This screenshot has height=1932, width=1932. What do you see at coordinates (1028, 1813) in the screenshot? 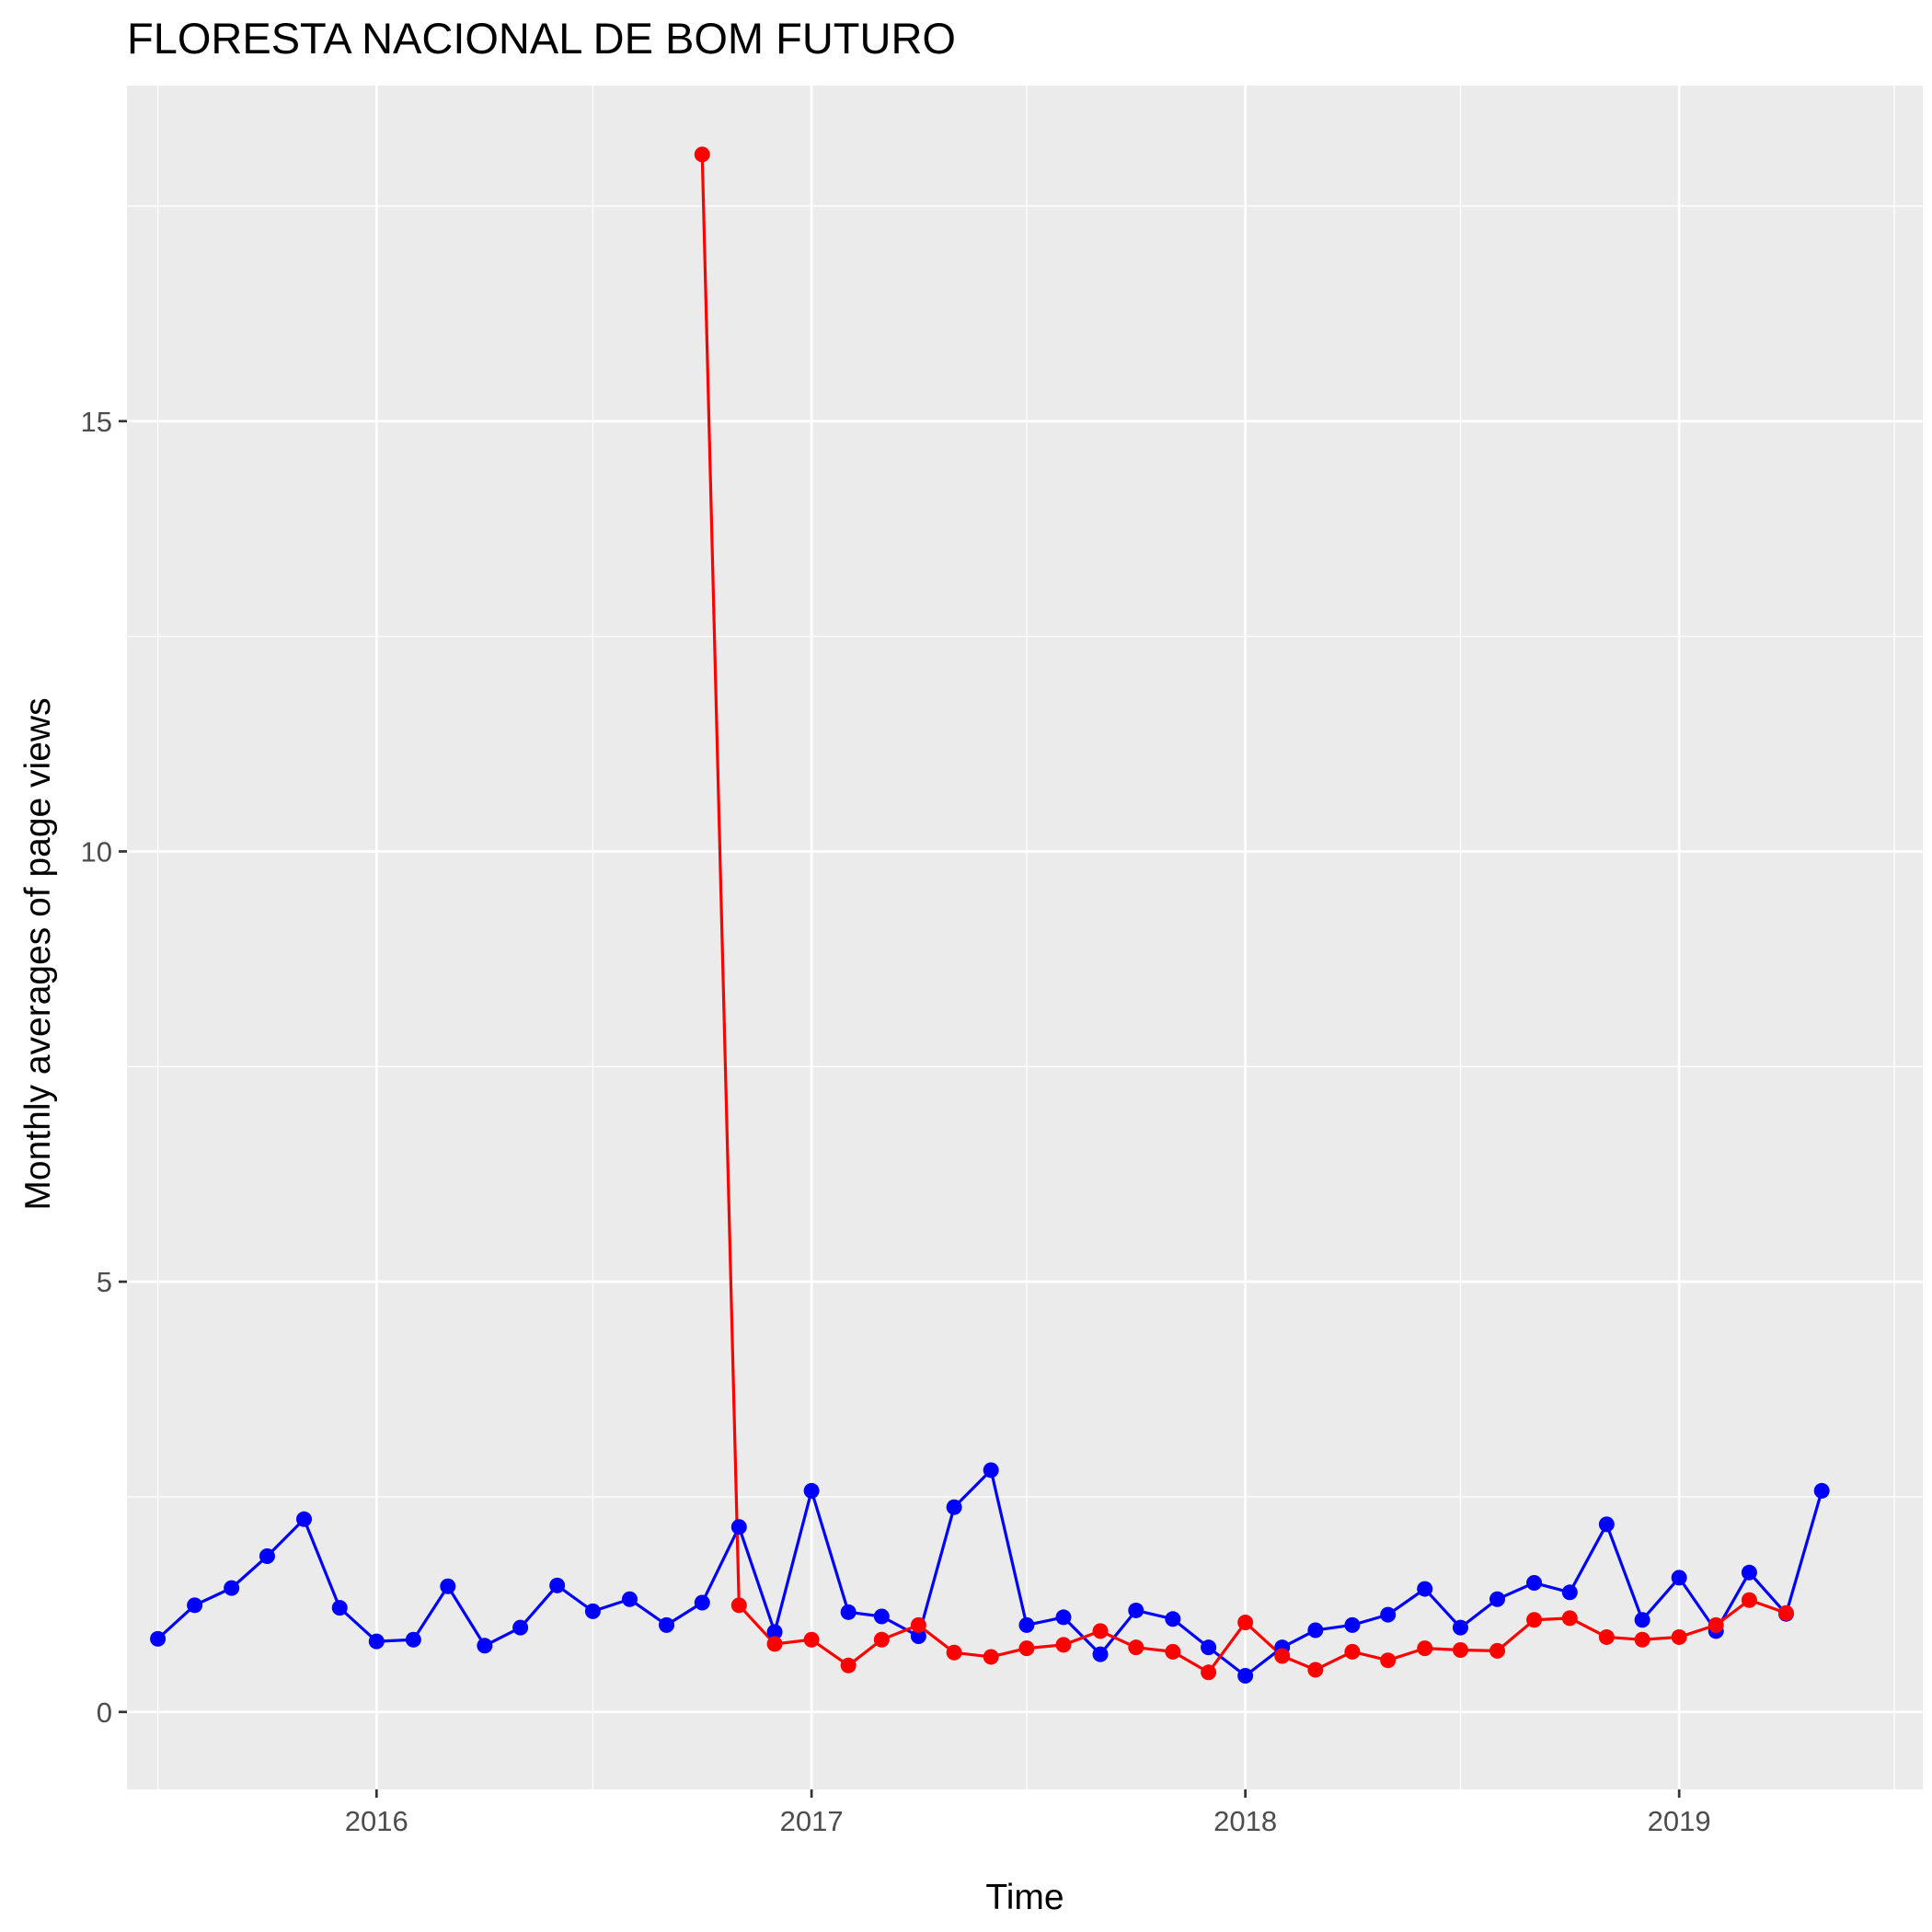
I see `x-axis: 2016 2017 2018 2019` at bounding box center [1028, 1813].